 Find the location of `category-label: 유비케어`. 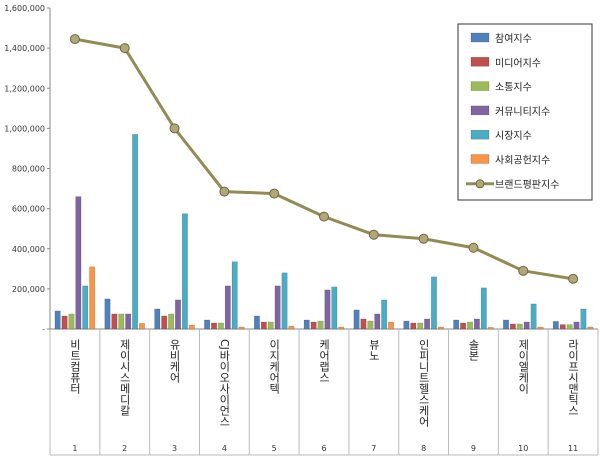

category-label: 유비케어 is located at coordinates (174, 361).